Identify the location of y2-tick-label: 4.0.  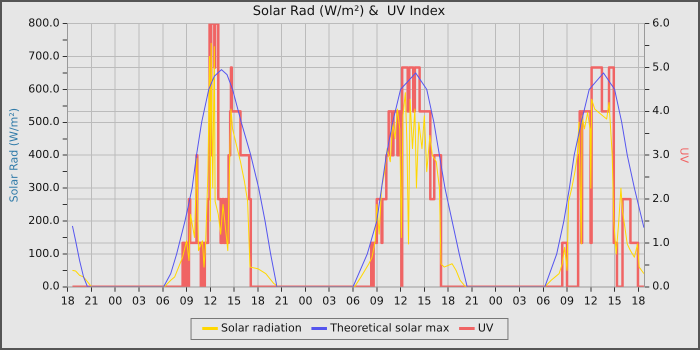
(661, 111).